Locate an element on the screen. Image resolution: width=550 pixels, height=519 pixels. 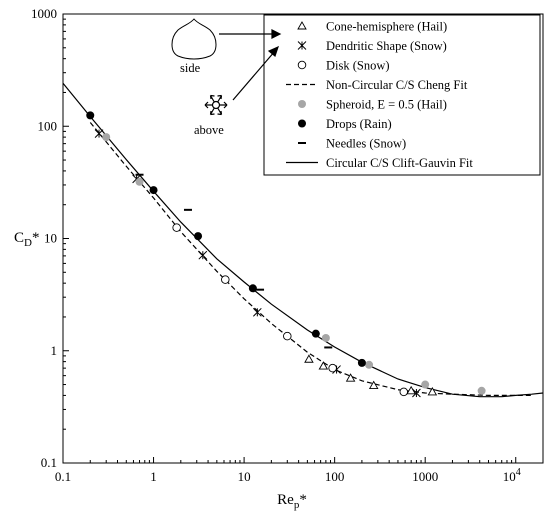
x-tick-label: 10 is located at coordinates (244, 476).